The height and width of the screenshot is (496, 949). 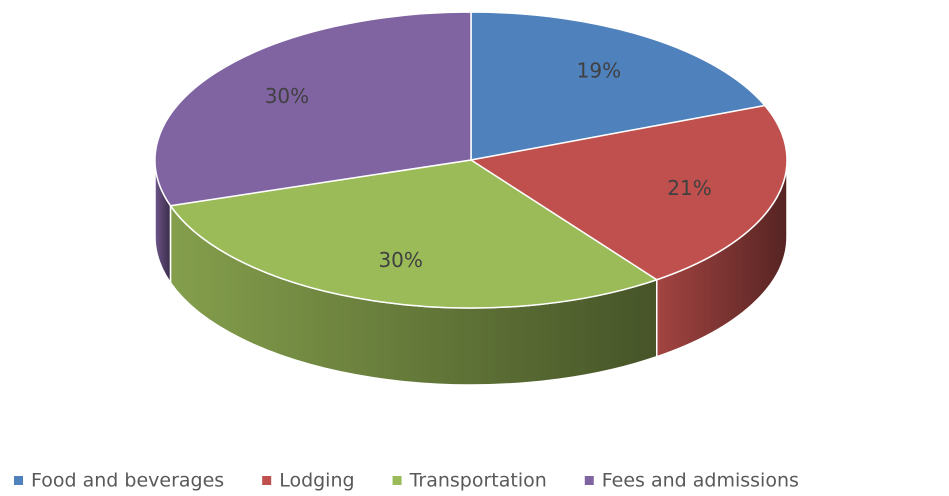 I want to click on data-label: 21%, so click(x=689, y=188).